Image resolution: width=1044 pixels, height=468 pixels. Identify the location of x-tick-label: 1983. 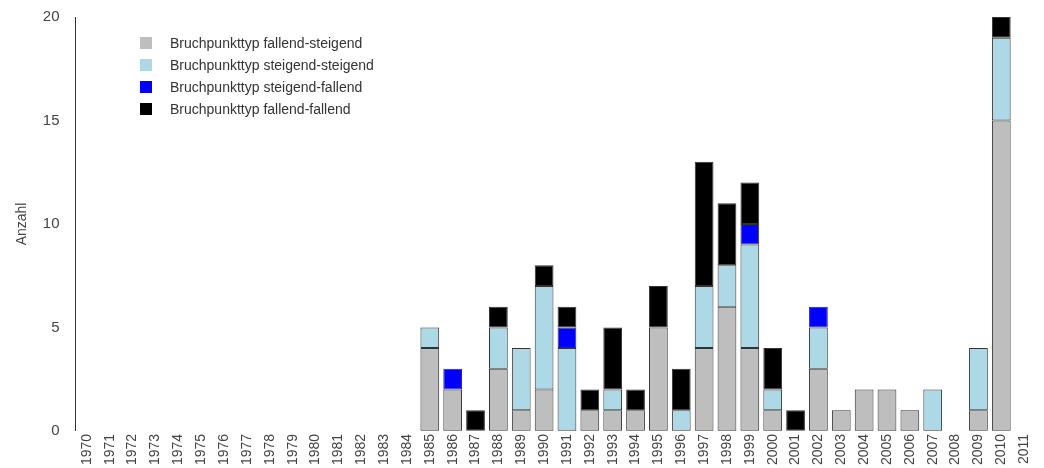
(382, 449).